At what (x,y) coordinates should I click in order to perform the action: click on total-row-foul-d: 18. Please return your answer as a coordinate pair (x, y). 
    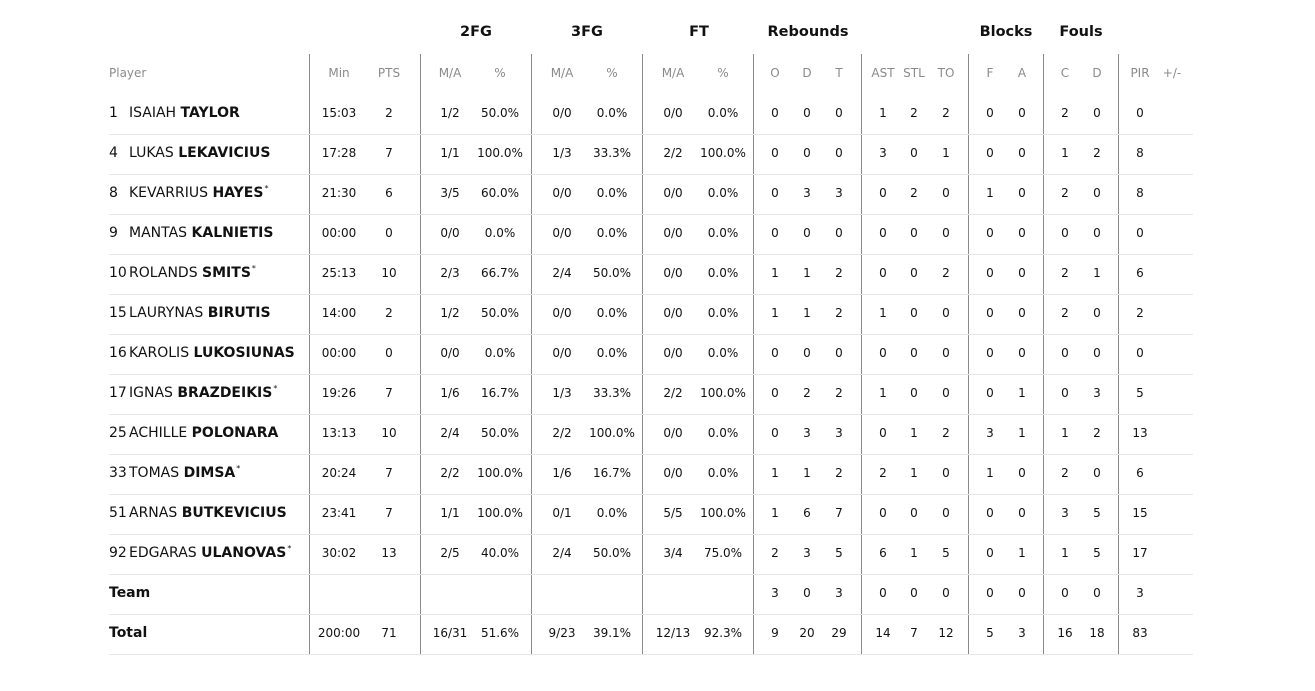
    Looking at the image, I should click on (1097, 633).